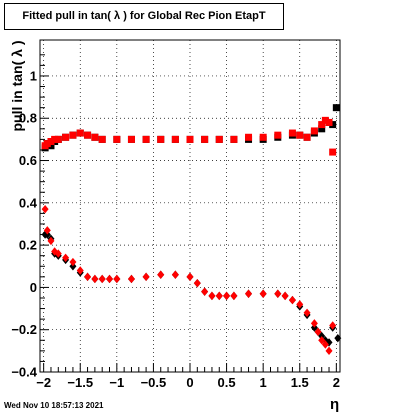  I want to click on y-tick-label: −0.4, so click(24, 372).